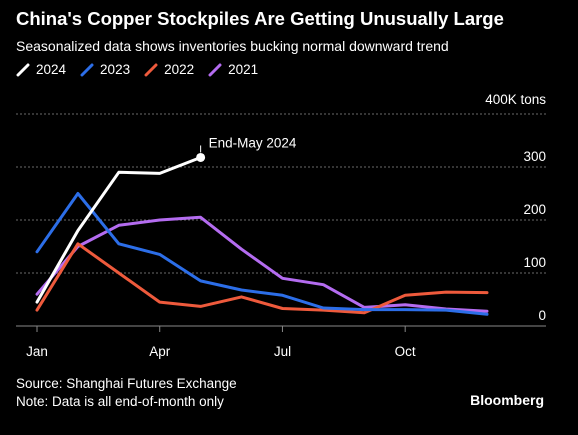 This screenshot has width=578, height=435. What do you see at coordinates (51, 69) in the screenshot?
I see `legend-label-2024: 2024` at bounding box center [51, 69].